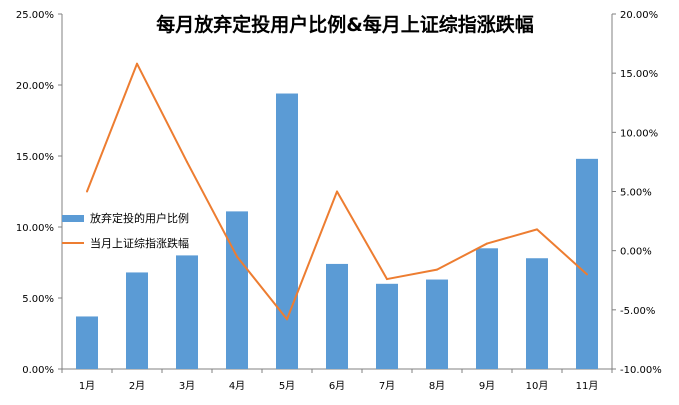 The image size is (679, 405). I want to click on legend-label-bar: 放弃定投的用户比例, so click(139, 218).